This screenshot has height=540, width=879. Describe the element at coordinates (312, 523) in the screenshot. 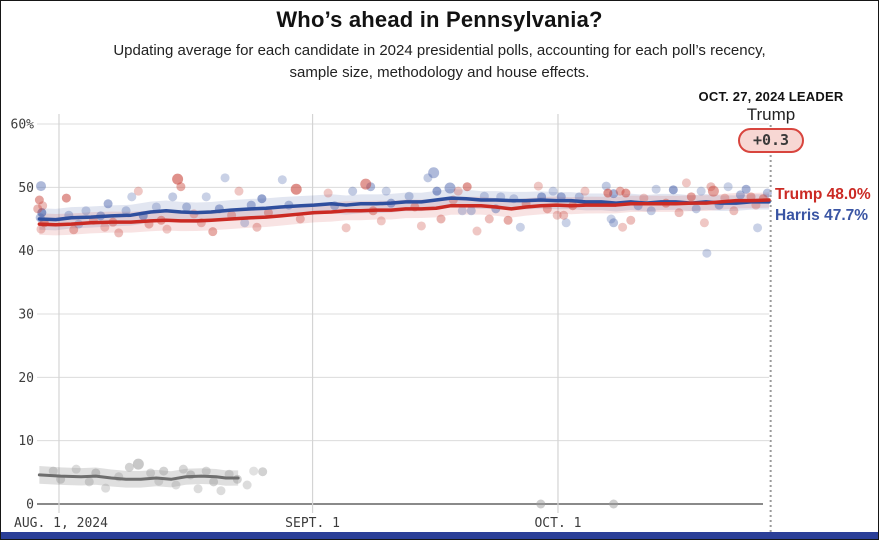

I see `x-axis-label: SEPT. 1` at that location.